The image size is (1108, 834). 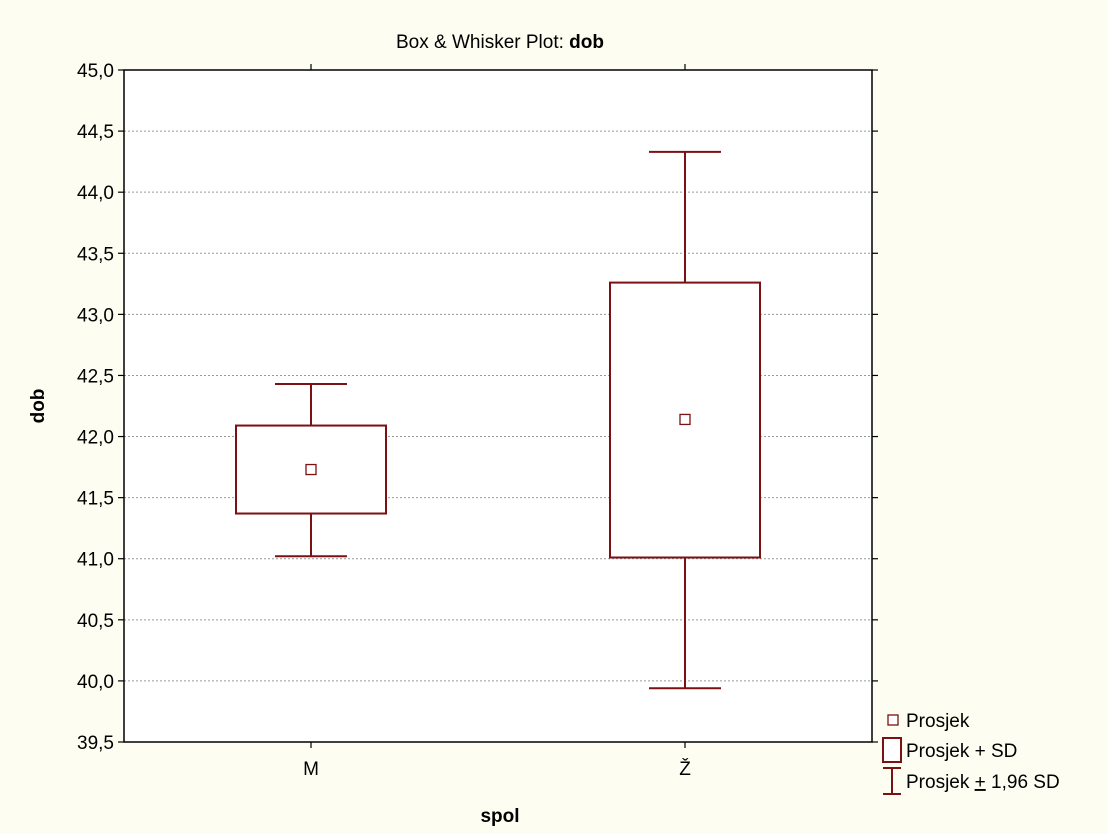 I want to click on y-tick-label: 39,5, so click(x=95, y=743).